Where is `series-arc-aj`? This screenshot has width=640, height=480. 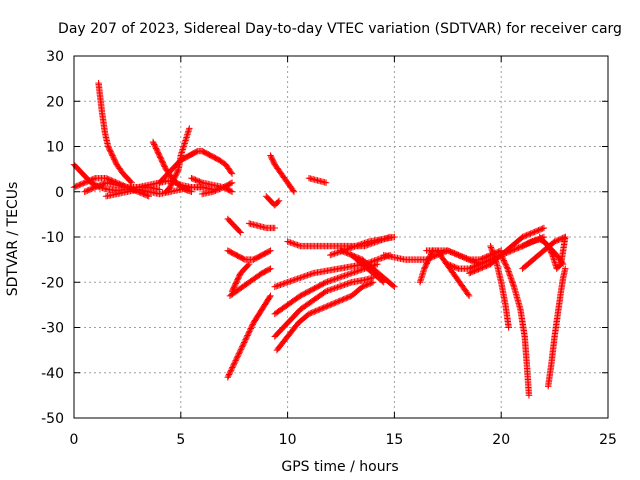
series-arc-aj is located at coordinates (515, 325).